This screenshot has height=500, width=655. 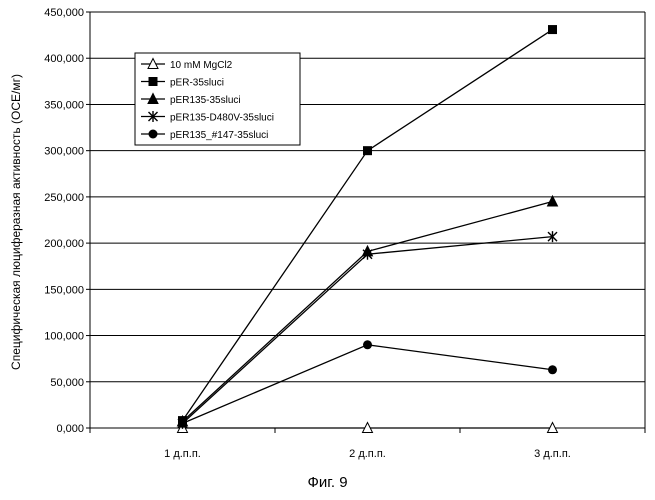 I want to click on y-tick-label: 0,000, so click(x=70, y=429).